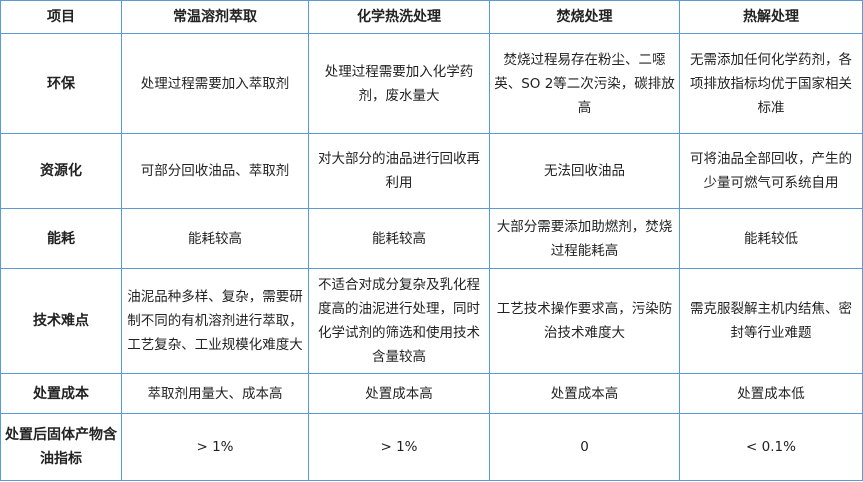 The width and height of the screenshot is (863, 482). What do you see at coordinates (61, 393) in the screenshot?
I see `row-label: 处置成本` at bounding box center [61, 393].